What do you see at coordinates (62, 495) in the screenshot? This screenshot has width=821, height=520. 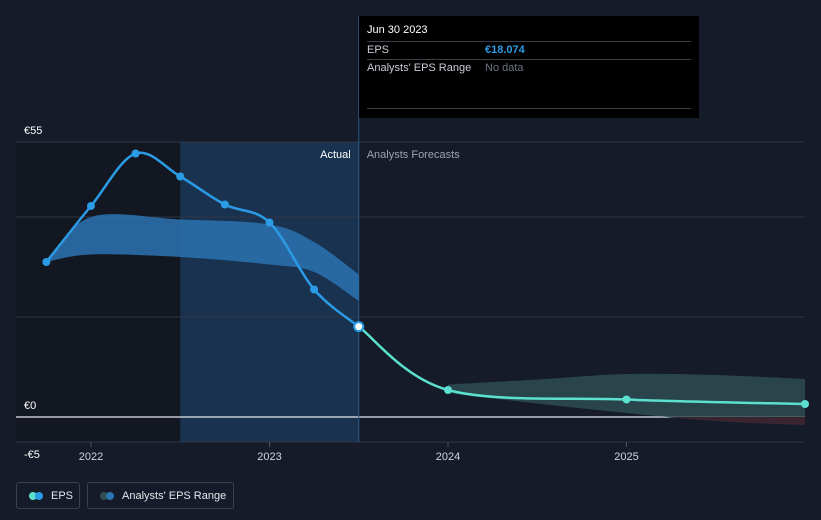 I see `legend-eps-label: EPS` at bounding box center [62, 495].